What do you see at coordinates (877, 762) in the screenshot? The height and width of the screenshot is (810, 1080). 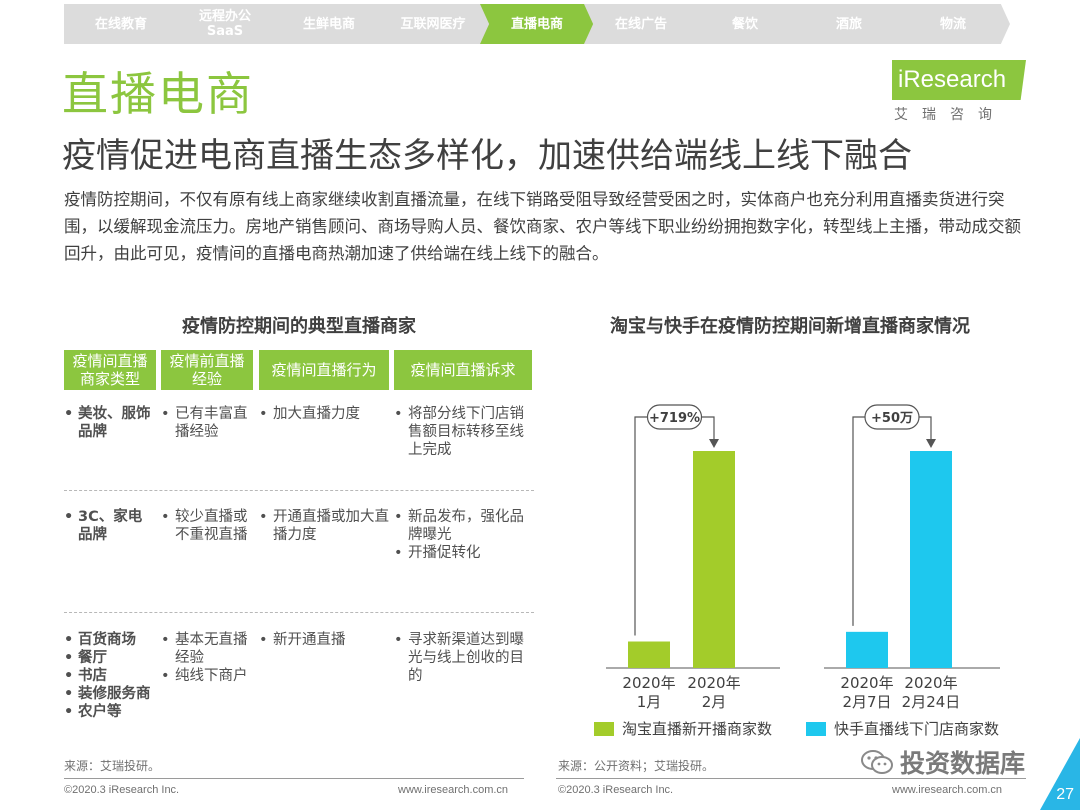 I see `wechat-icon` at bounding box center [877, 762].